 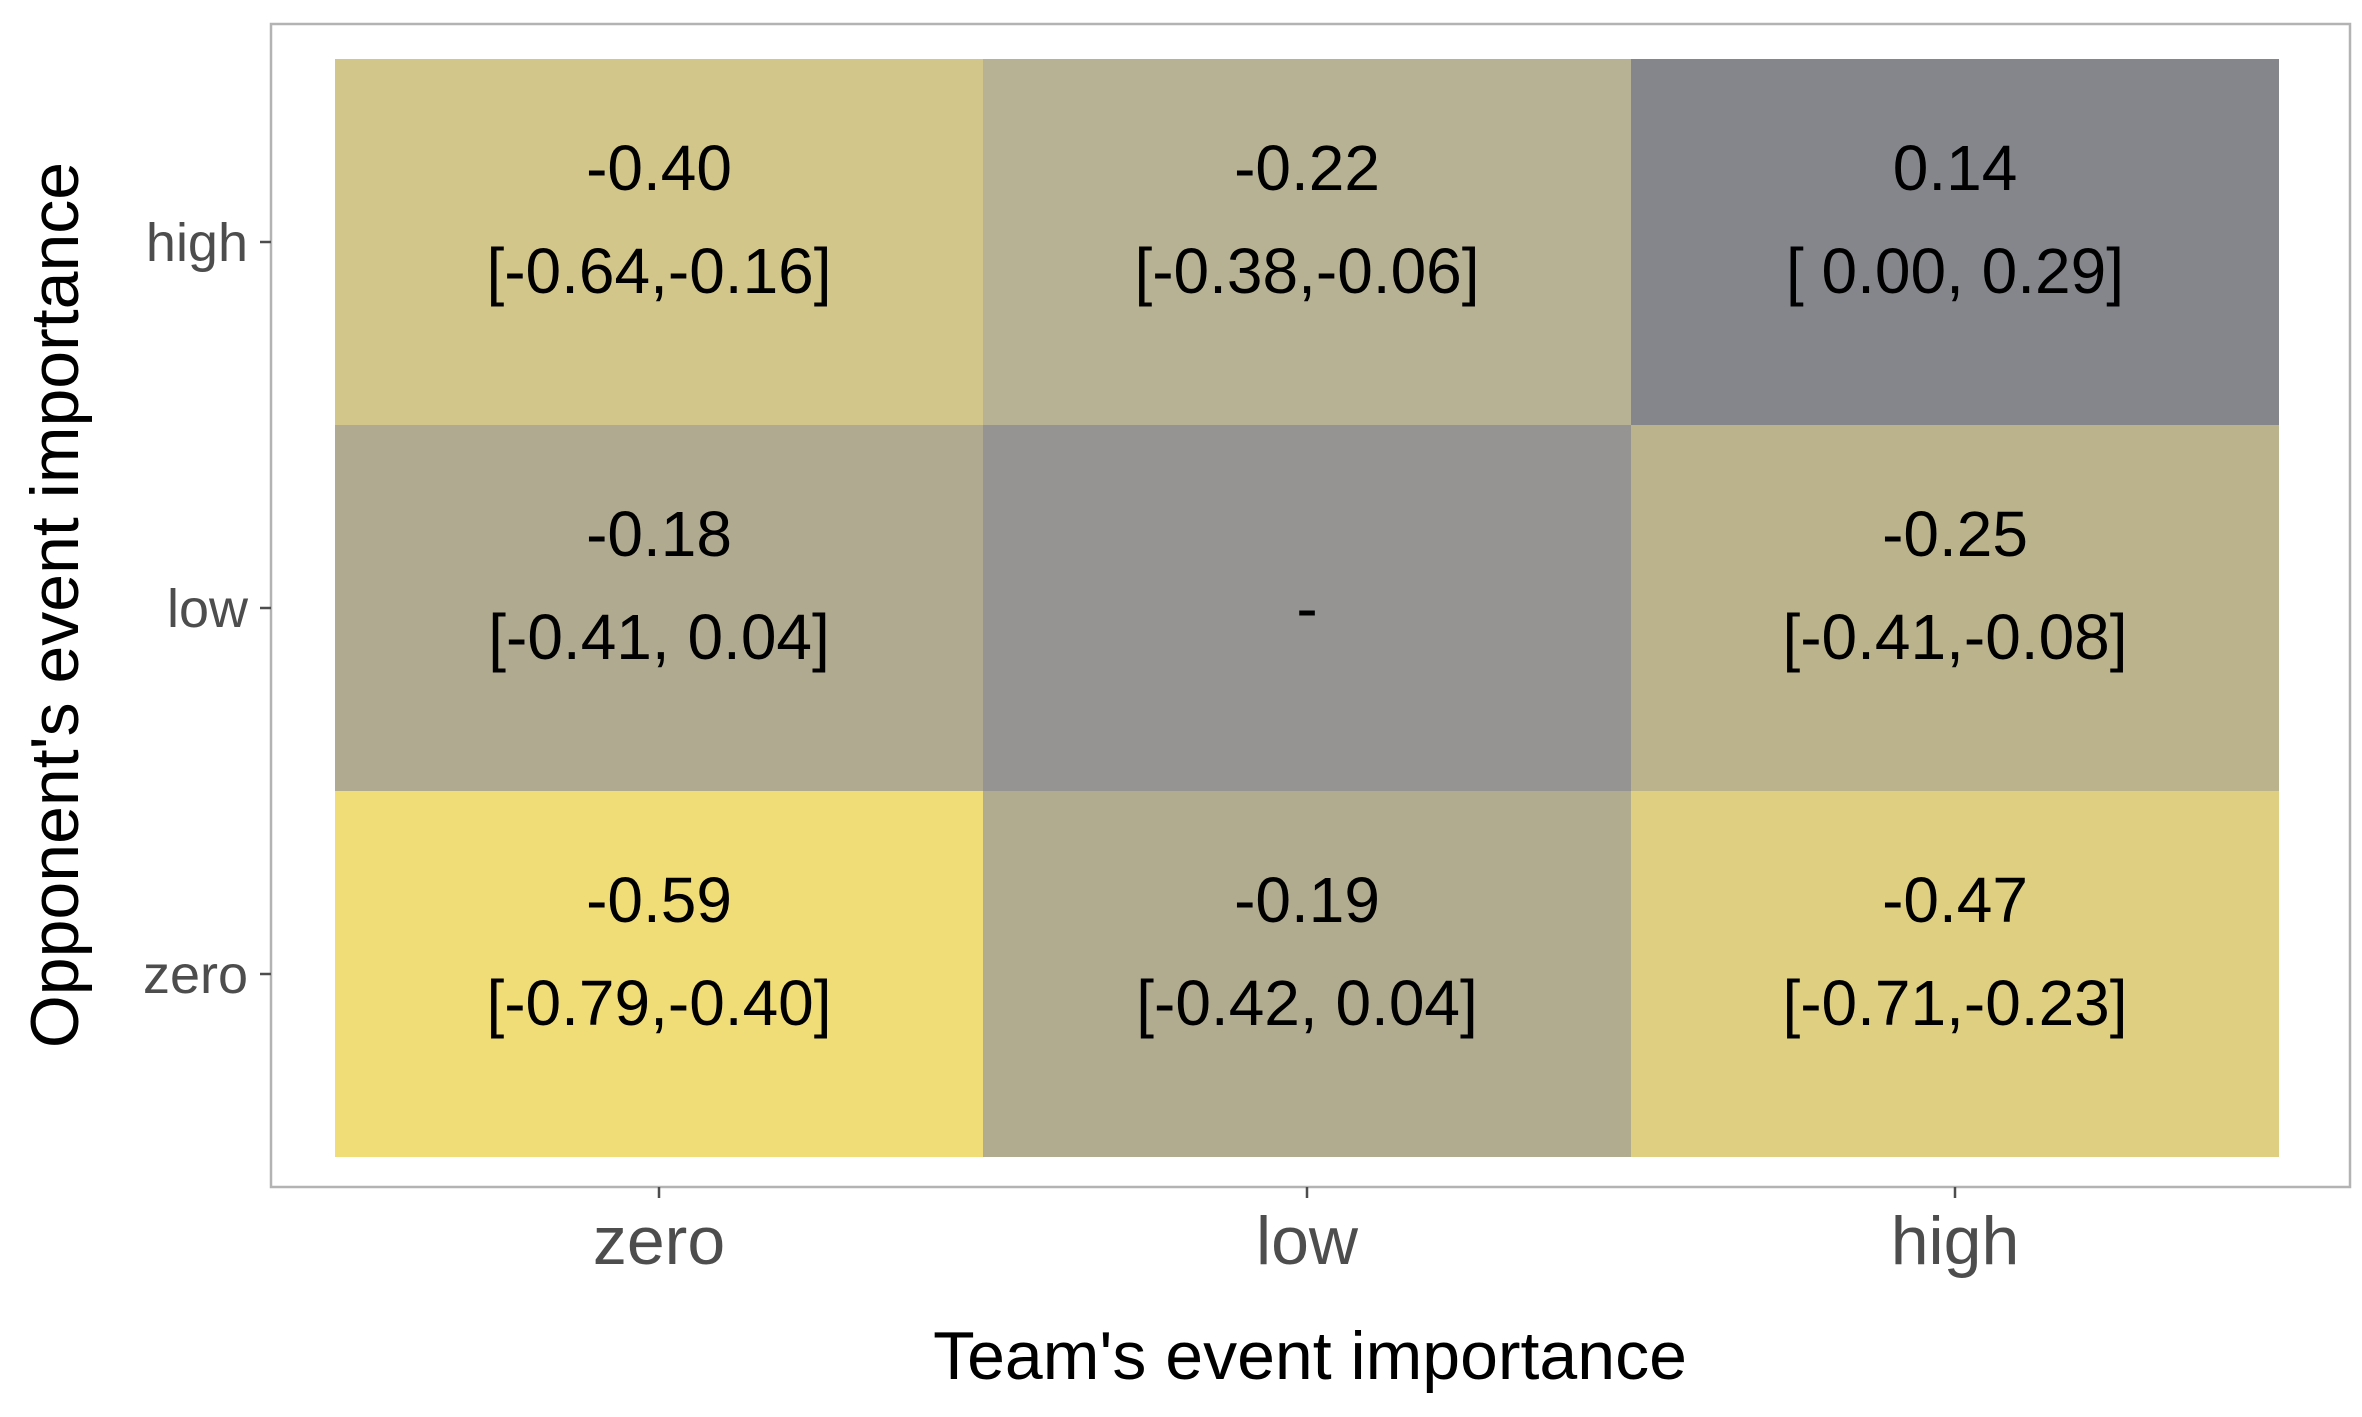 What do you see at coordinates (1954, 637) in the screenshot?
I see `cell-ci-label: [-0.41,-0.08]` at bounding box center [1954, 637].